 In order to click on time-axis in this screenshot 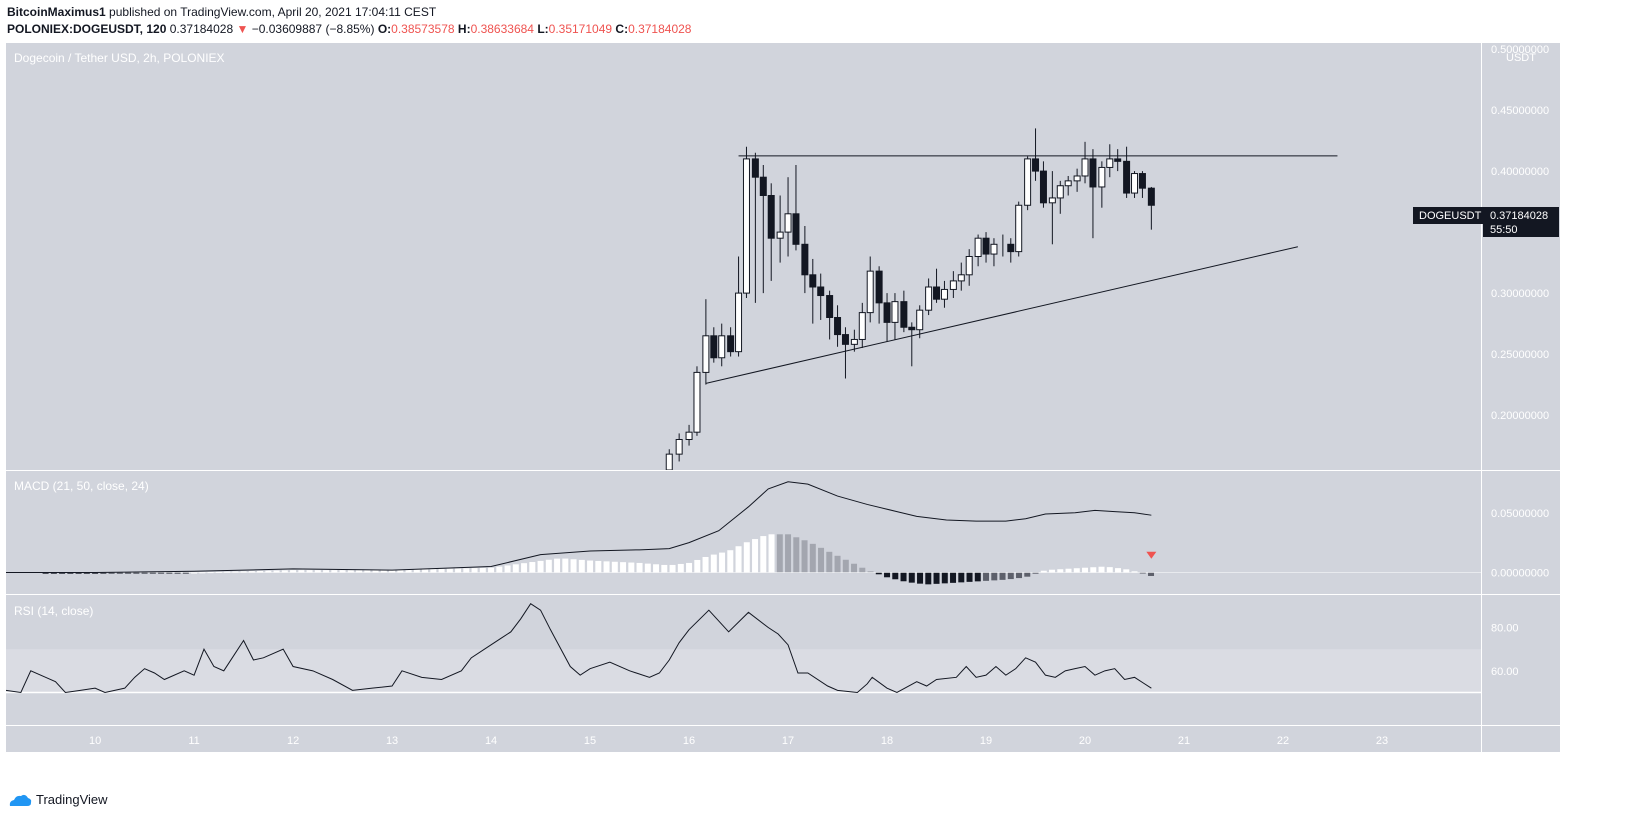, I will do `click(743, 739)`.